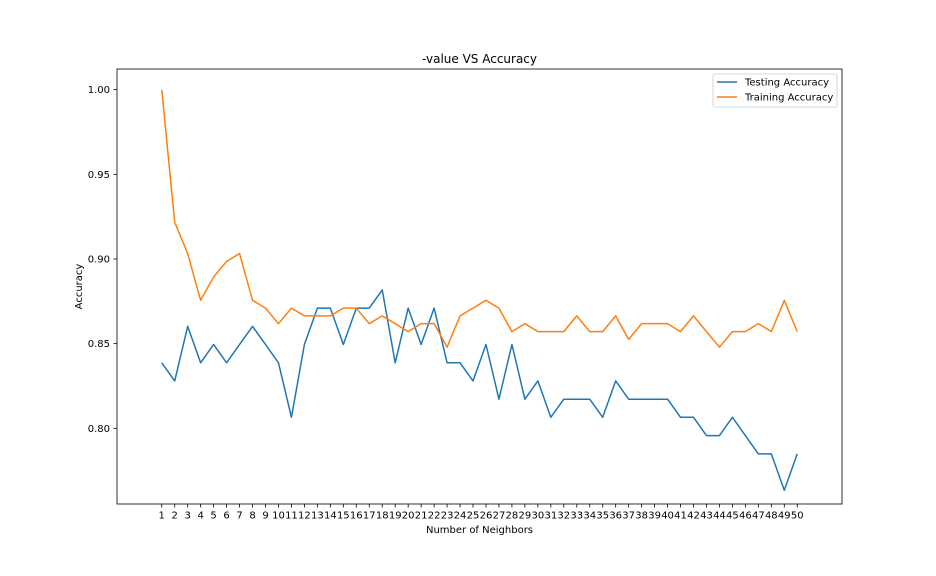 This screenshot has height=576, width=936. Describe the element at coordinates (537, 516) in the screenshot. I see `x-tick-label: 30` at that location.